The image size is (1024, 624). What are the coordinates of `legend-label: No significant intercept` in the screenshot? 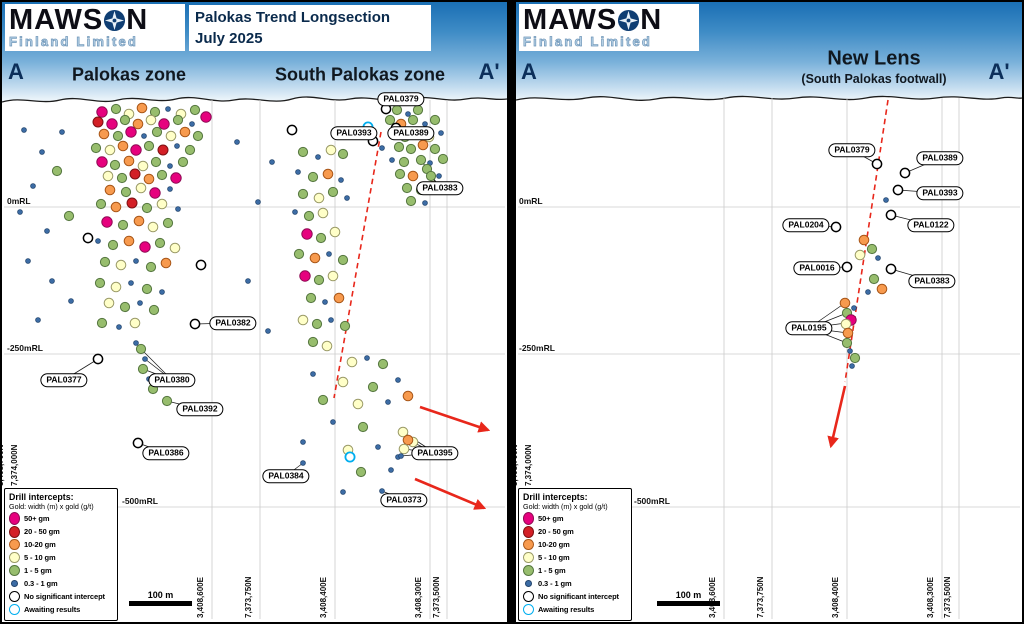 It's located at (578, 596).